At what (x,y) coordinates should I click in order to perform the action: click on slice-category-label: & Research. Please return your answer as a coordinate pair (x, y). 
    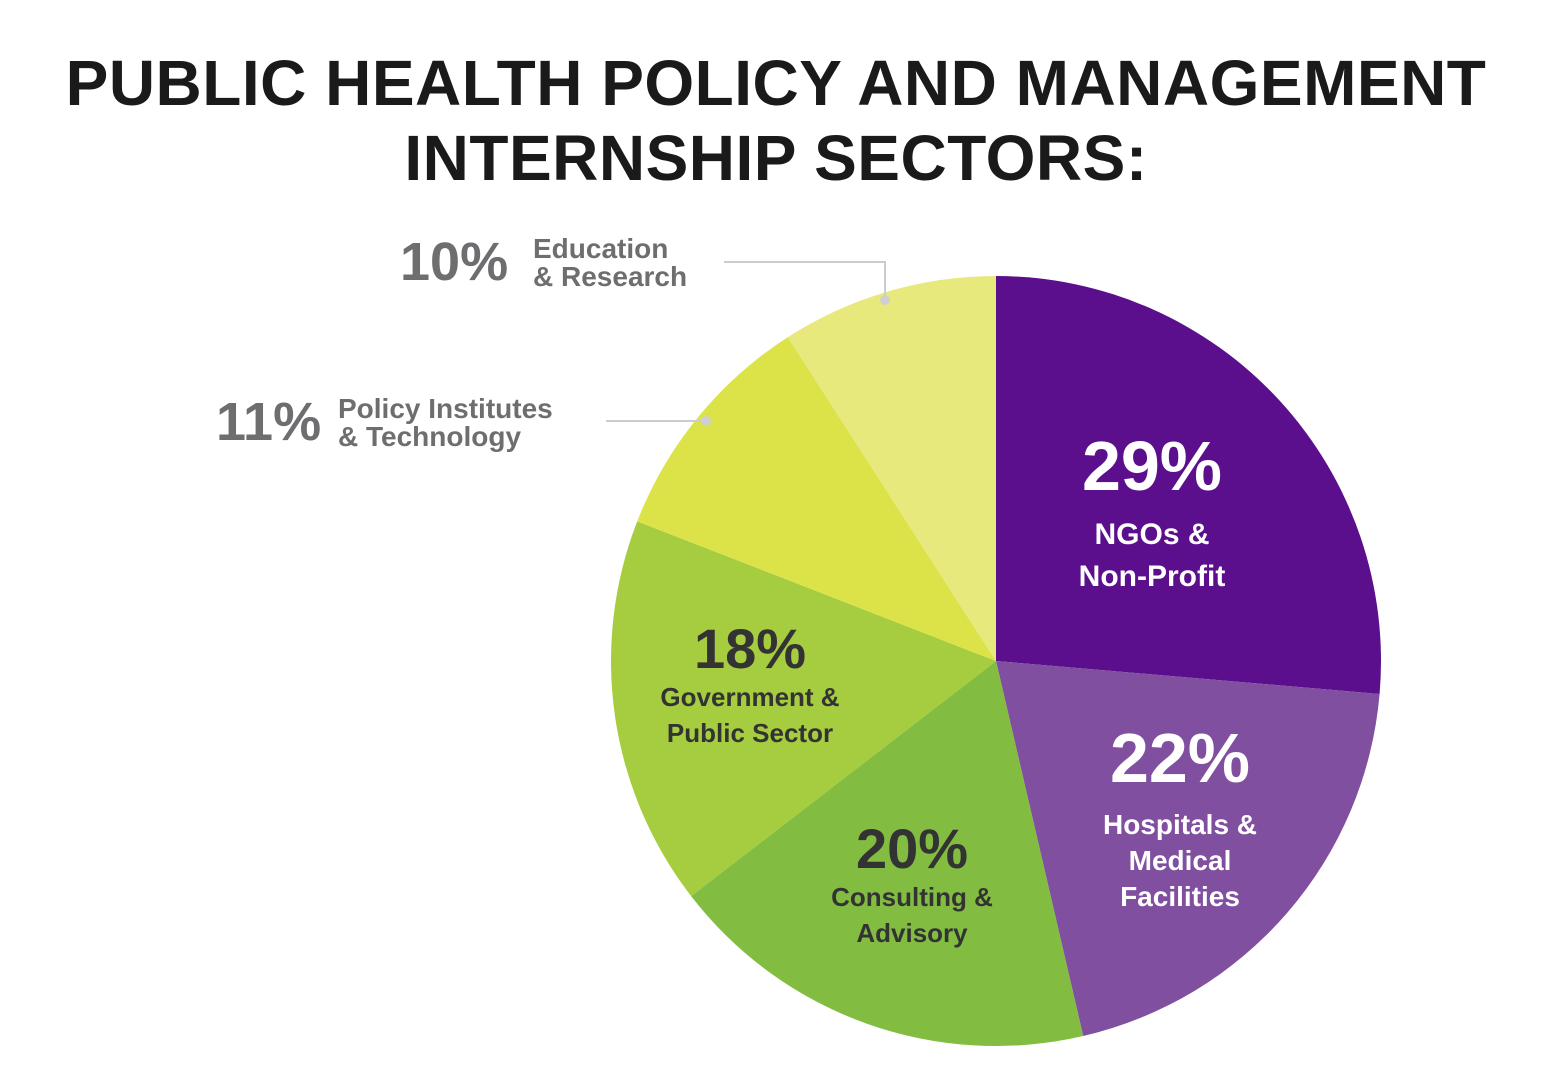
    Looking at the image, I should click on (610, 276).